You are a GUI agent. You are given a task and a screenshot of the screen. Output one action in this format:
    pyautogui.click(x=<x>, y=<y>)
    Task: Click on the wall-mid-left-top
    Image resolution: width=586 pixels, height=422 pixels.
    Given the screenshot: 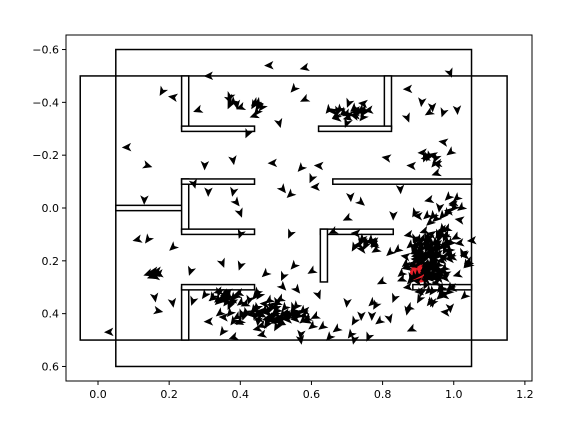 What is the action you would take?
    pyautogui.click(x=218, y=181)
    